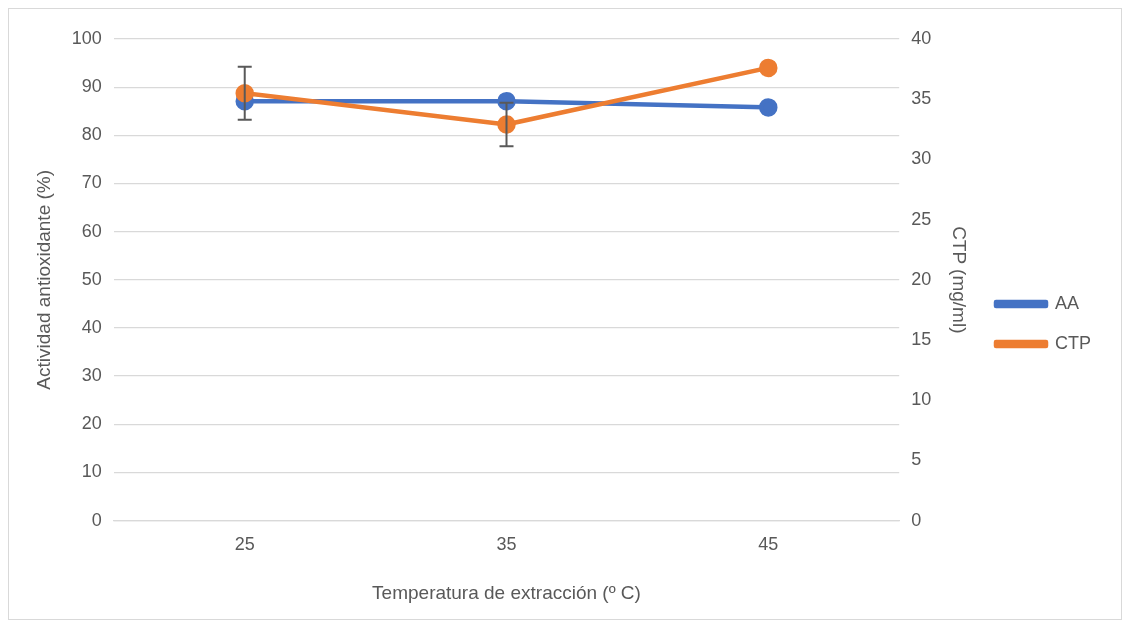 Image resolution: width=1130 pixels, height=627 pixels. What do you see at coordinates (960, 280) in the screenshot?
I see `y2-axis-title: CTP (mg/ml)` at bounding box center [960, 280].